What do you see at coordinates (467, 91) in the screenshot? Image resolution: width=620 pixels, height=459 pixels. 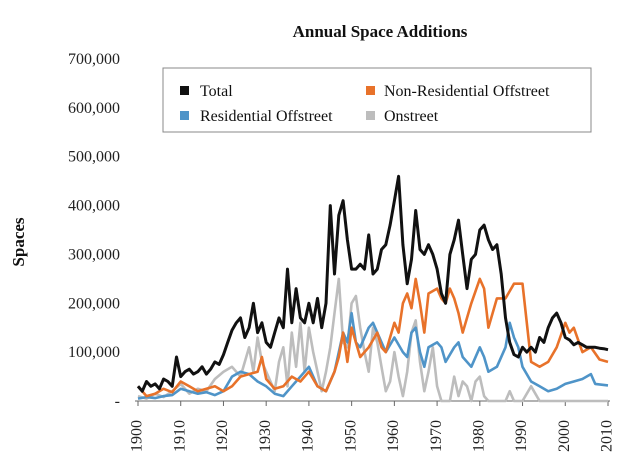 I see `legend-label-non-residential: Non-Residential Offstreet` at bounding box center [467, 91].